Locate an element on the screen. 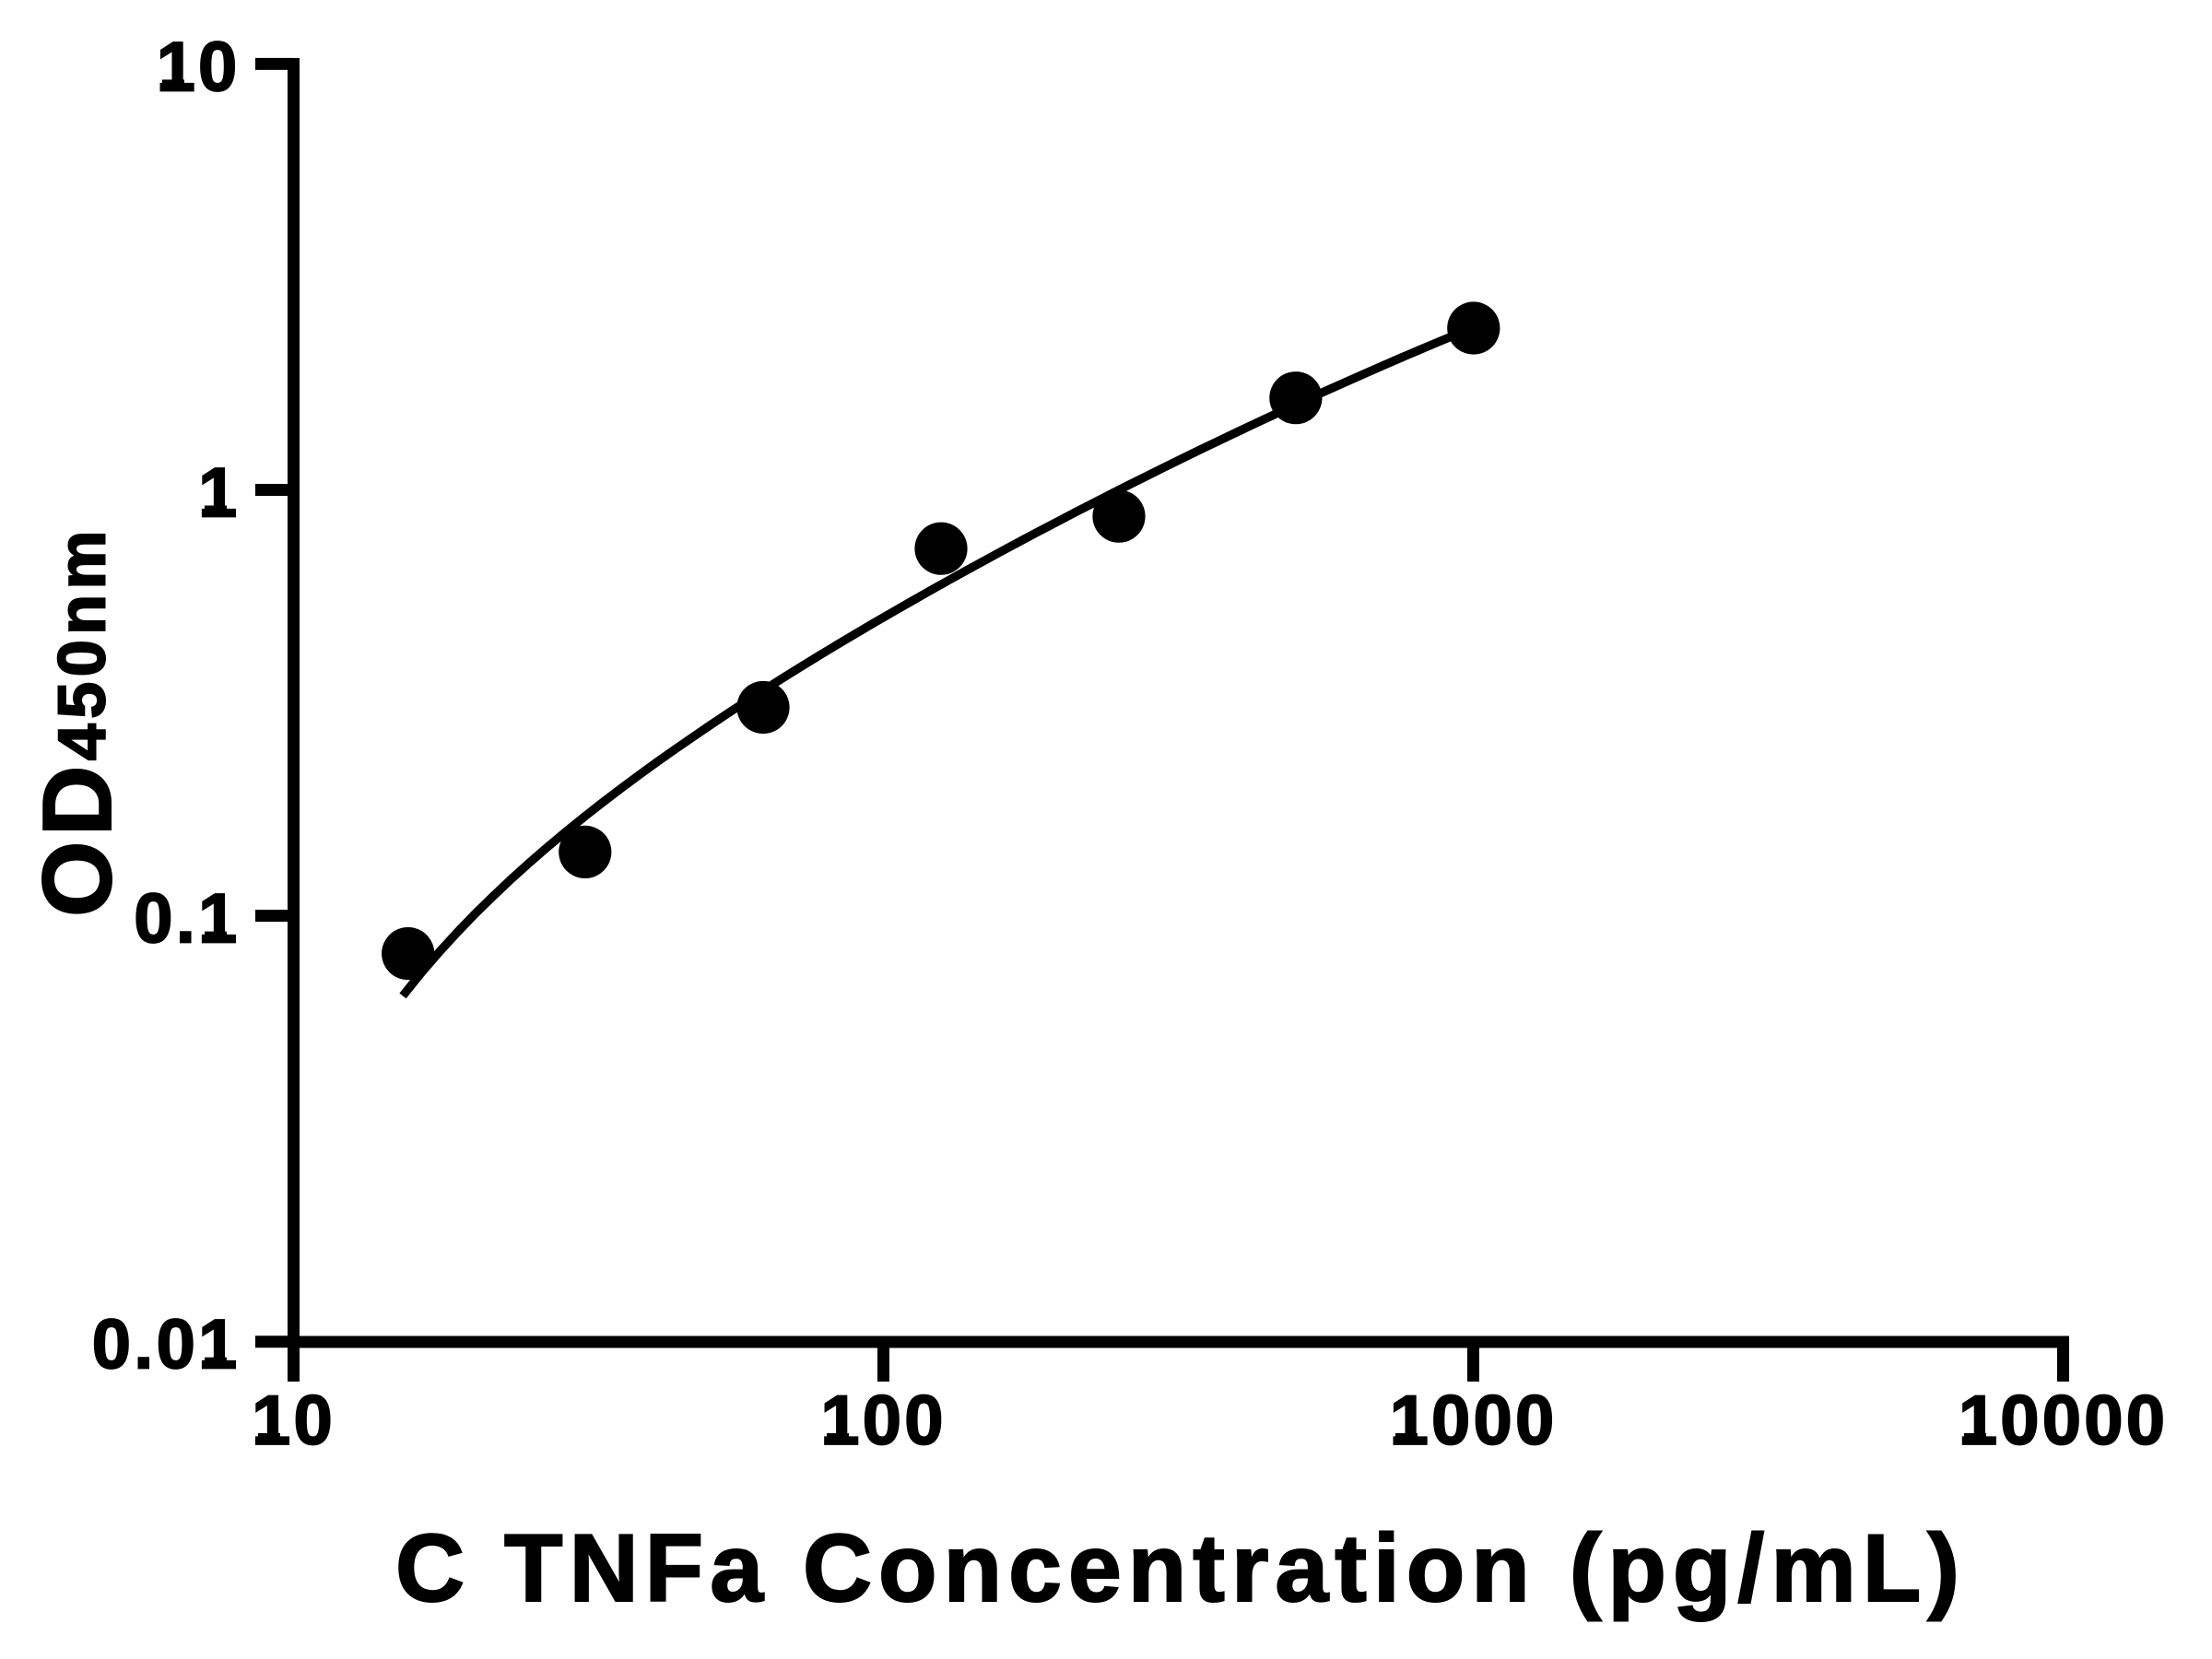 The height and width of the screenshot is (1659, 2212). svg-text: C TNFa Concentration (pg/mL) is located at coordinates (1180, 1568).